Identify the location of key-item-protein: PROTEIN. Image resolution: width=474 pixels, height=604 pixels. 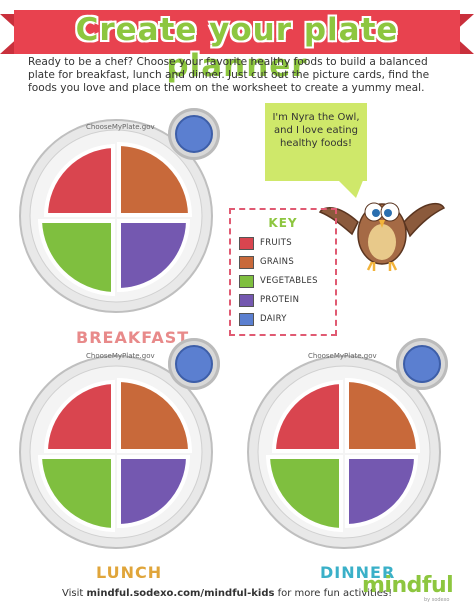
(269, 300).